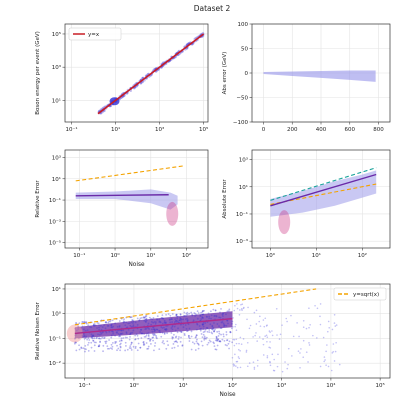 The image size is (403, 399). Describe the element at coordinates (316, 255) in the screenshot. I see `x-tick-label: 10¹` at that location.